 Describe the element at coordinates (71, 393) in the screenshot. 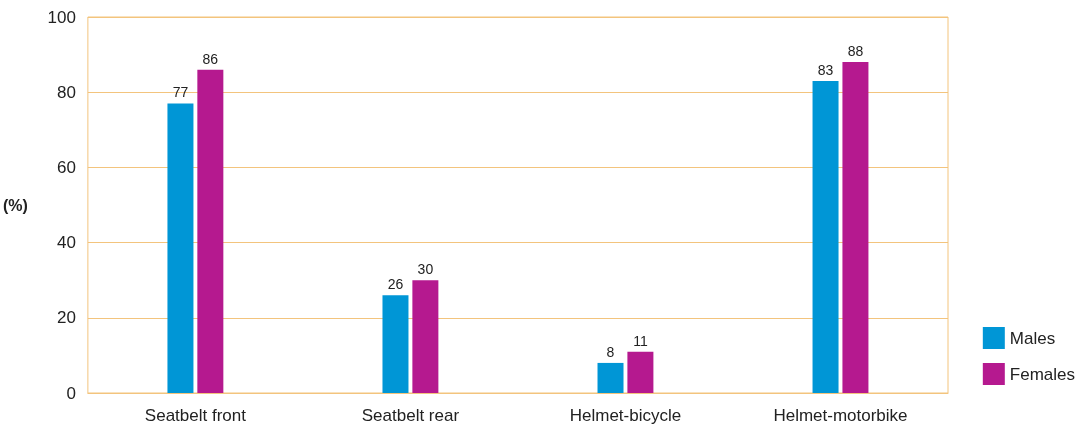

I see `y-tick-label: 0` at that location.